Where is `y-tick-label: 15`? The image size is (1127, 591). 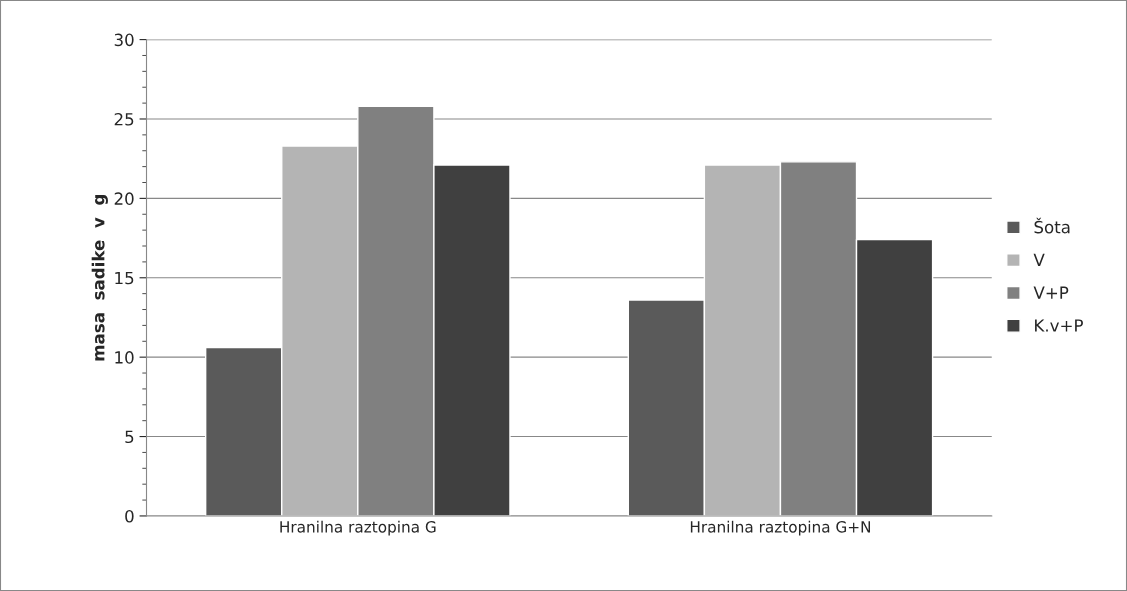 y-tick-label: 15 is located at coordinates (124, 278).